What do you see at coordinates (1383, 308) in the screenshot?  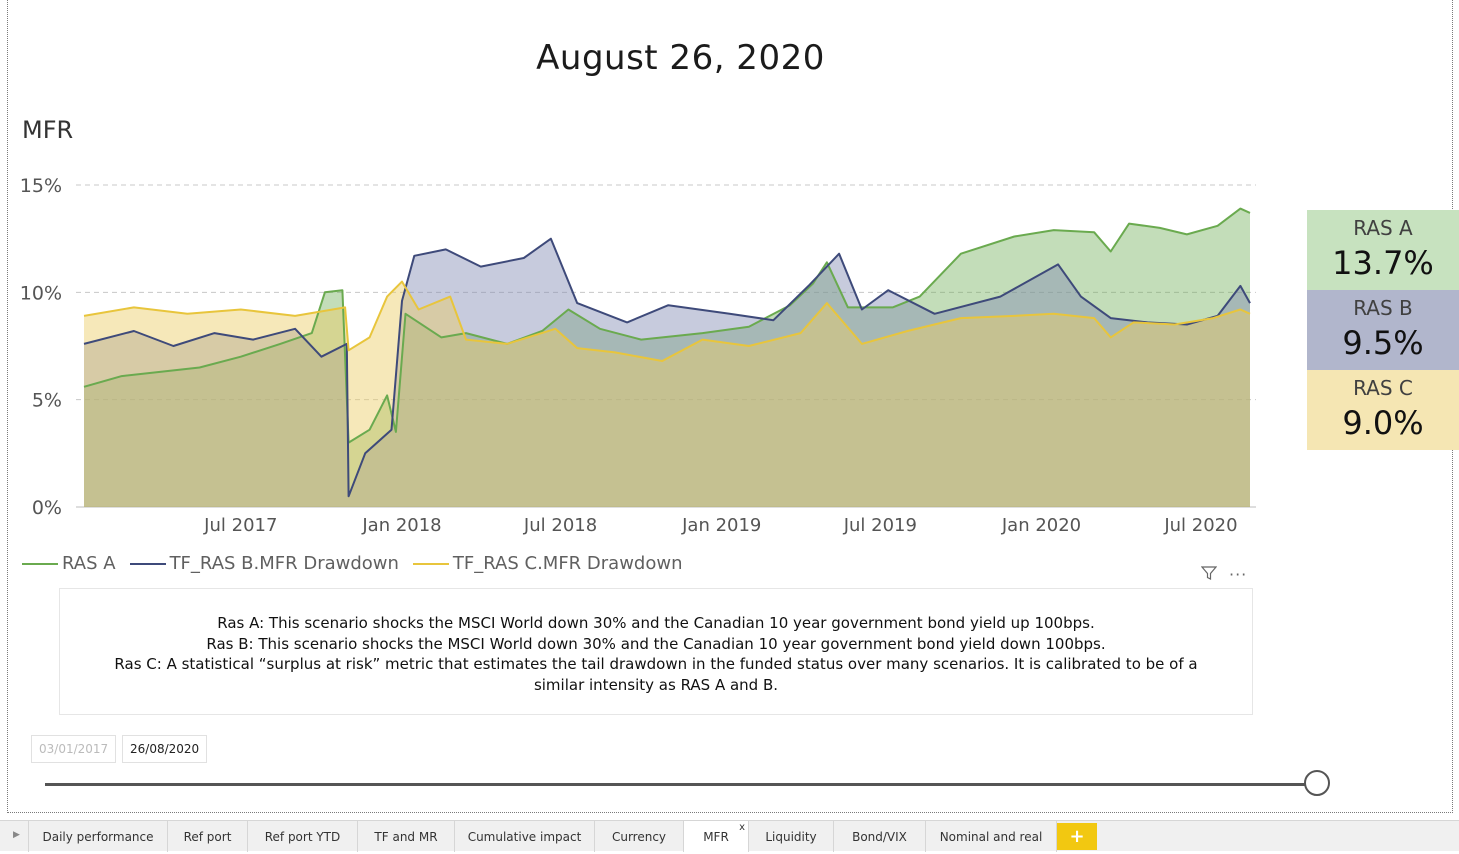 I see `kpi-label-ras-b: RAS B` at bounding box center [1383, 308].